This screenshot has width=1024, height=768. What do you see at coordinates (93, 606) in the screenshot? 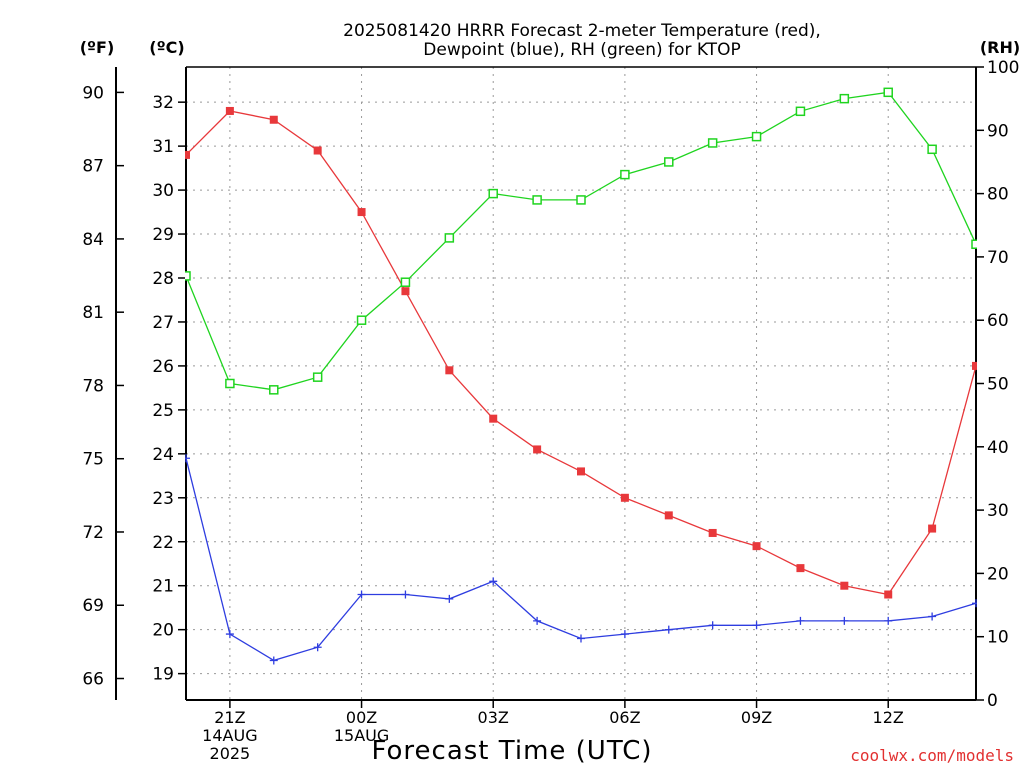
I see `fahrenheit-tick-label: 69` at bounding box center [93, 606].